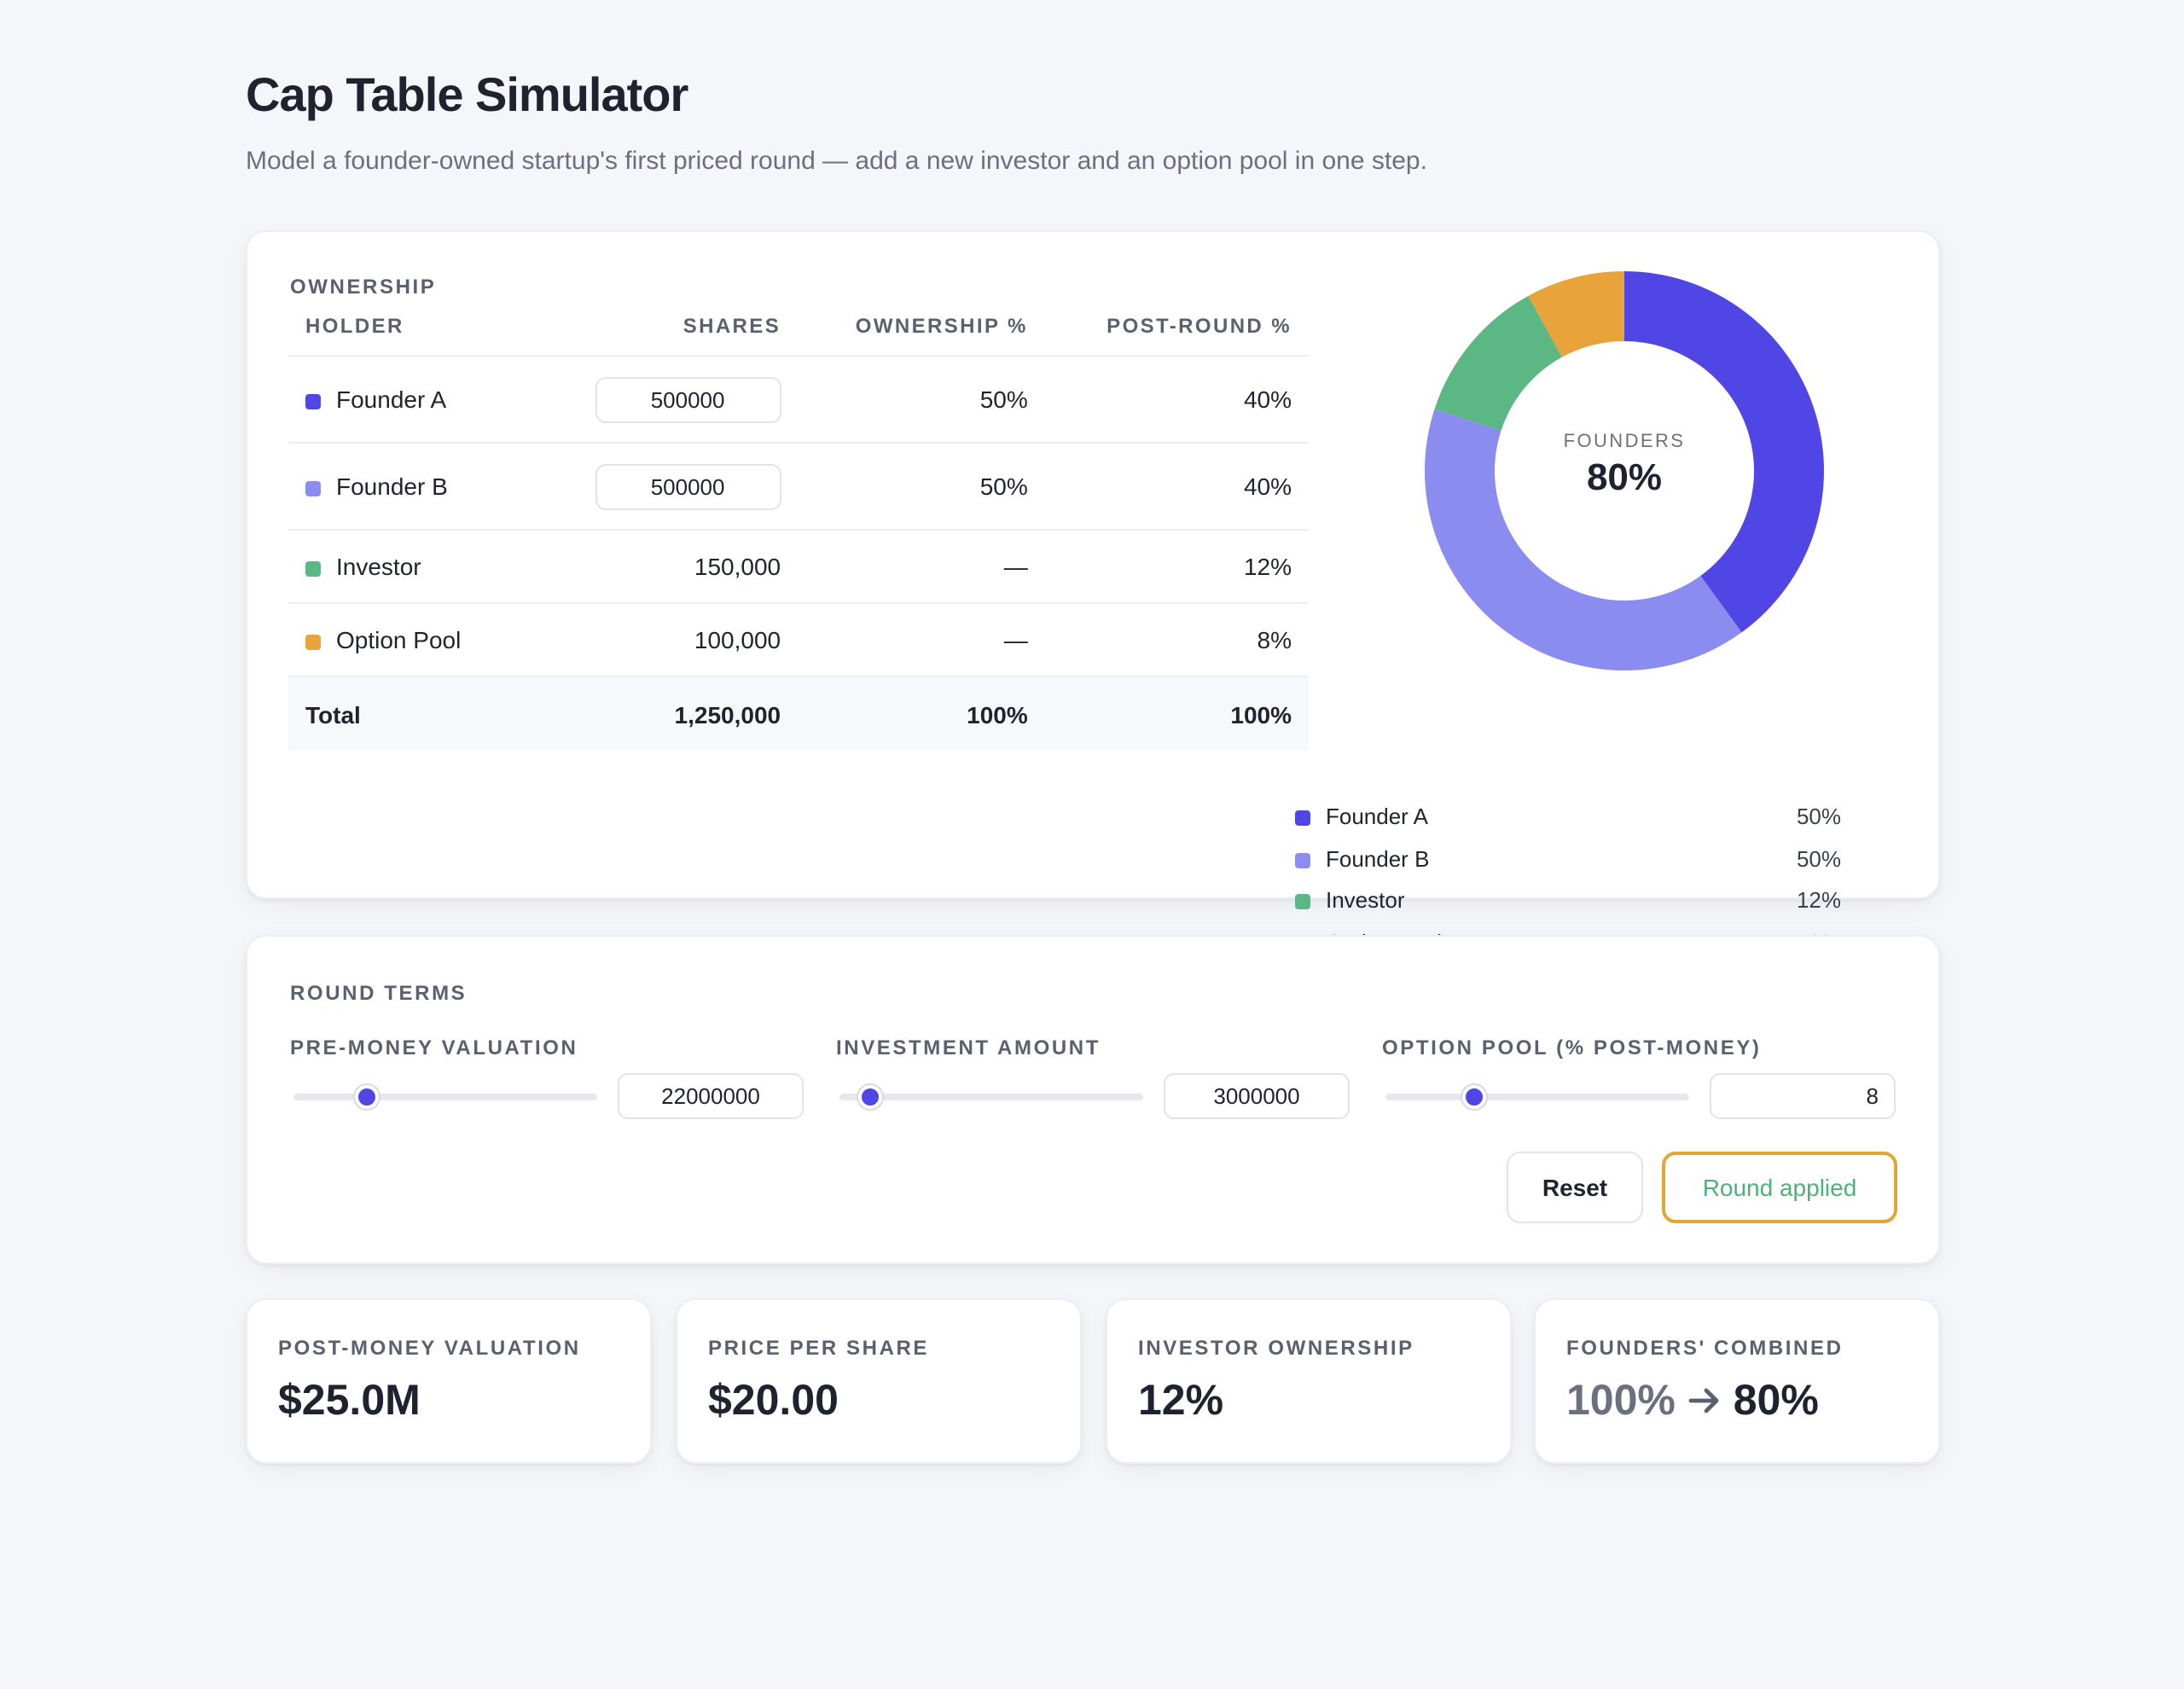 Image resolution: width=2184 pixels, height=1689 pixels. I want to click on holder-name: Investor, so click(378, 567).